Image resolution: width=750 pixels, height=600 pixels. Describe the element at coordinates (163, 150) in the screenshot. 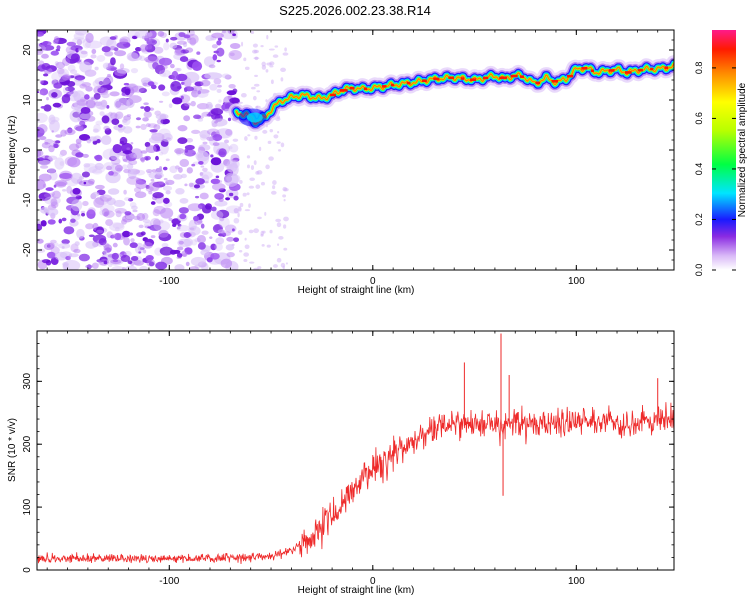

I see `noise-blobs` at that location.